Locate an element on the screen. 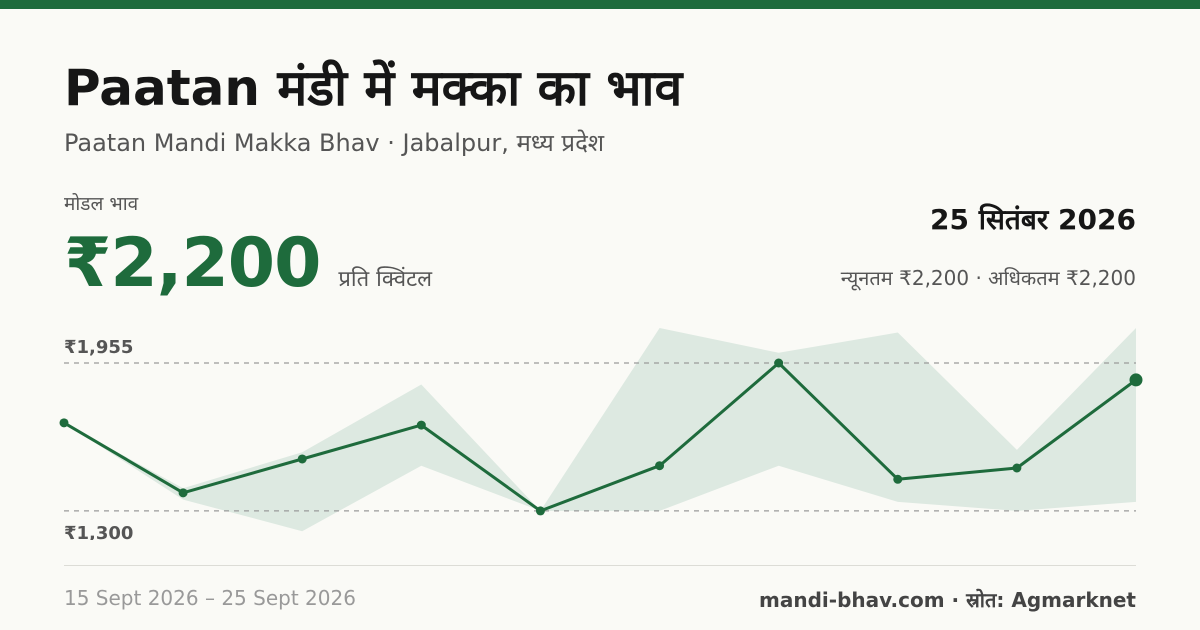  modal-price-value: ₹2,200 is located at coordinates (192, 263).